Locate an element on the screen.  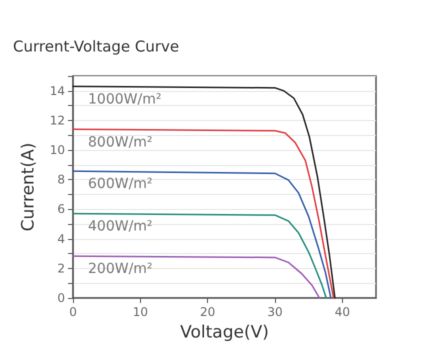
x-axis-title: Voltage(V) is located at coordinates (224, 332).